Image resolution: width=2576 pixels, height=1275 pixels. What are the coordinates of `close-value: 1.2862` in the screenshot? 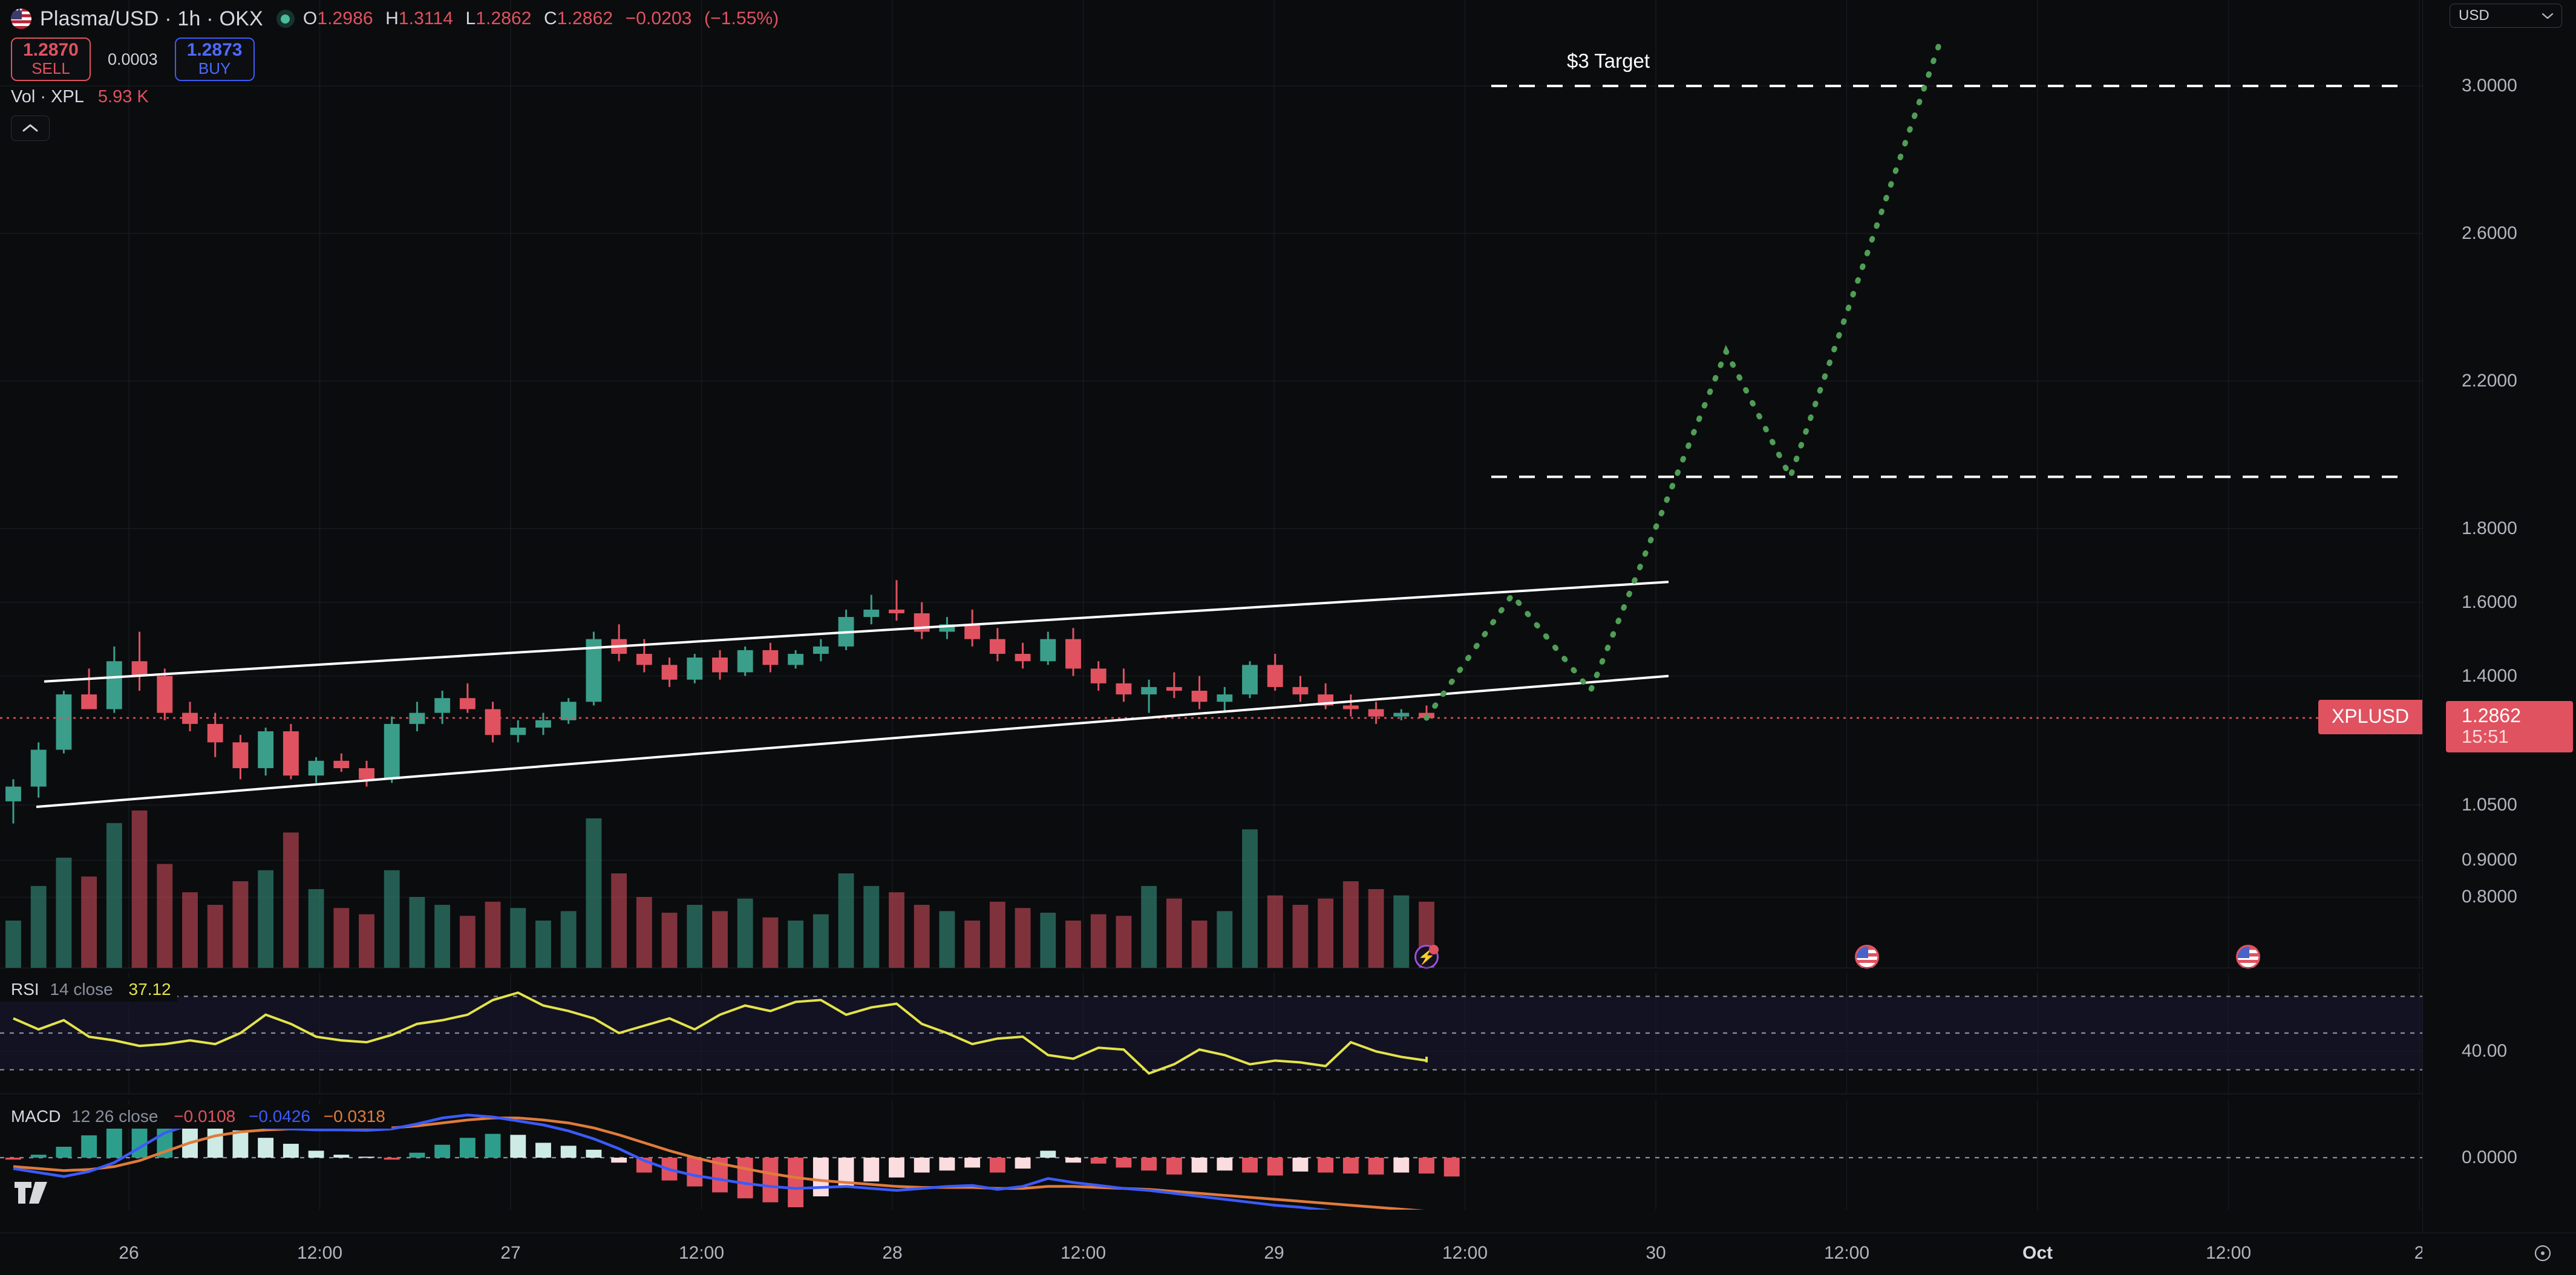 It's located at (585, 18).